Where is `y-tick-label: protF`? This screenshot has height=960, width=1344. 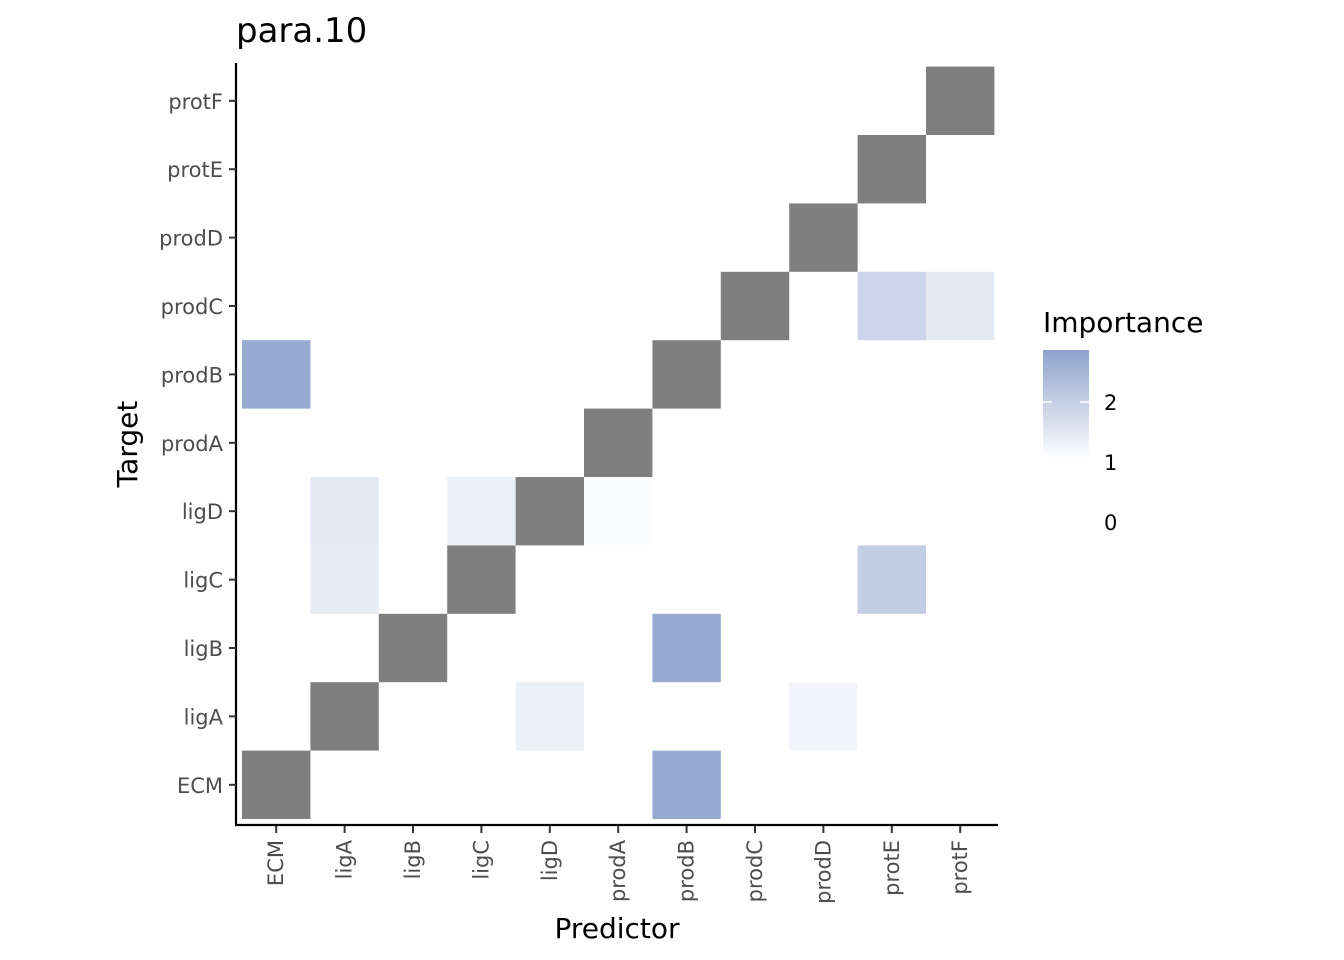 y-tick-label: protF is located at coordinates (195, 102).